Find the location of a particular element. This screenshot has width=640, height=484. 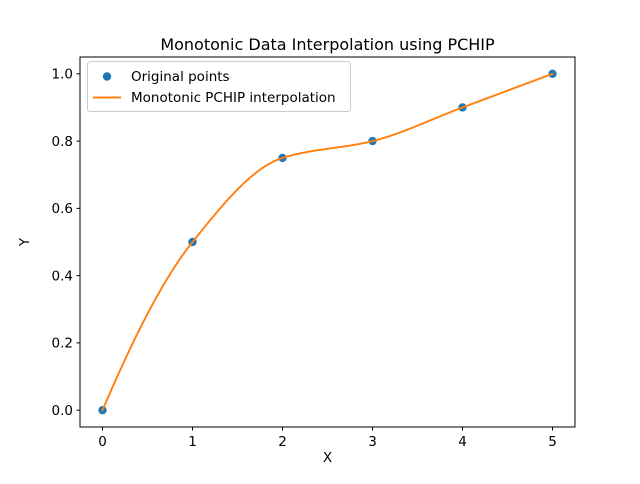

x-tick-label: 3 is located at coordinates (372, 442).